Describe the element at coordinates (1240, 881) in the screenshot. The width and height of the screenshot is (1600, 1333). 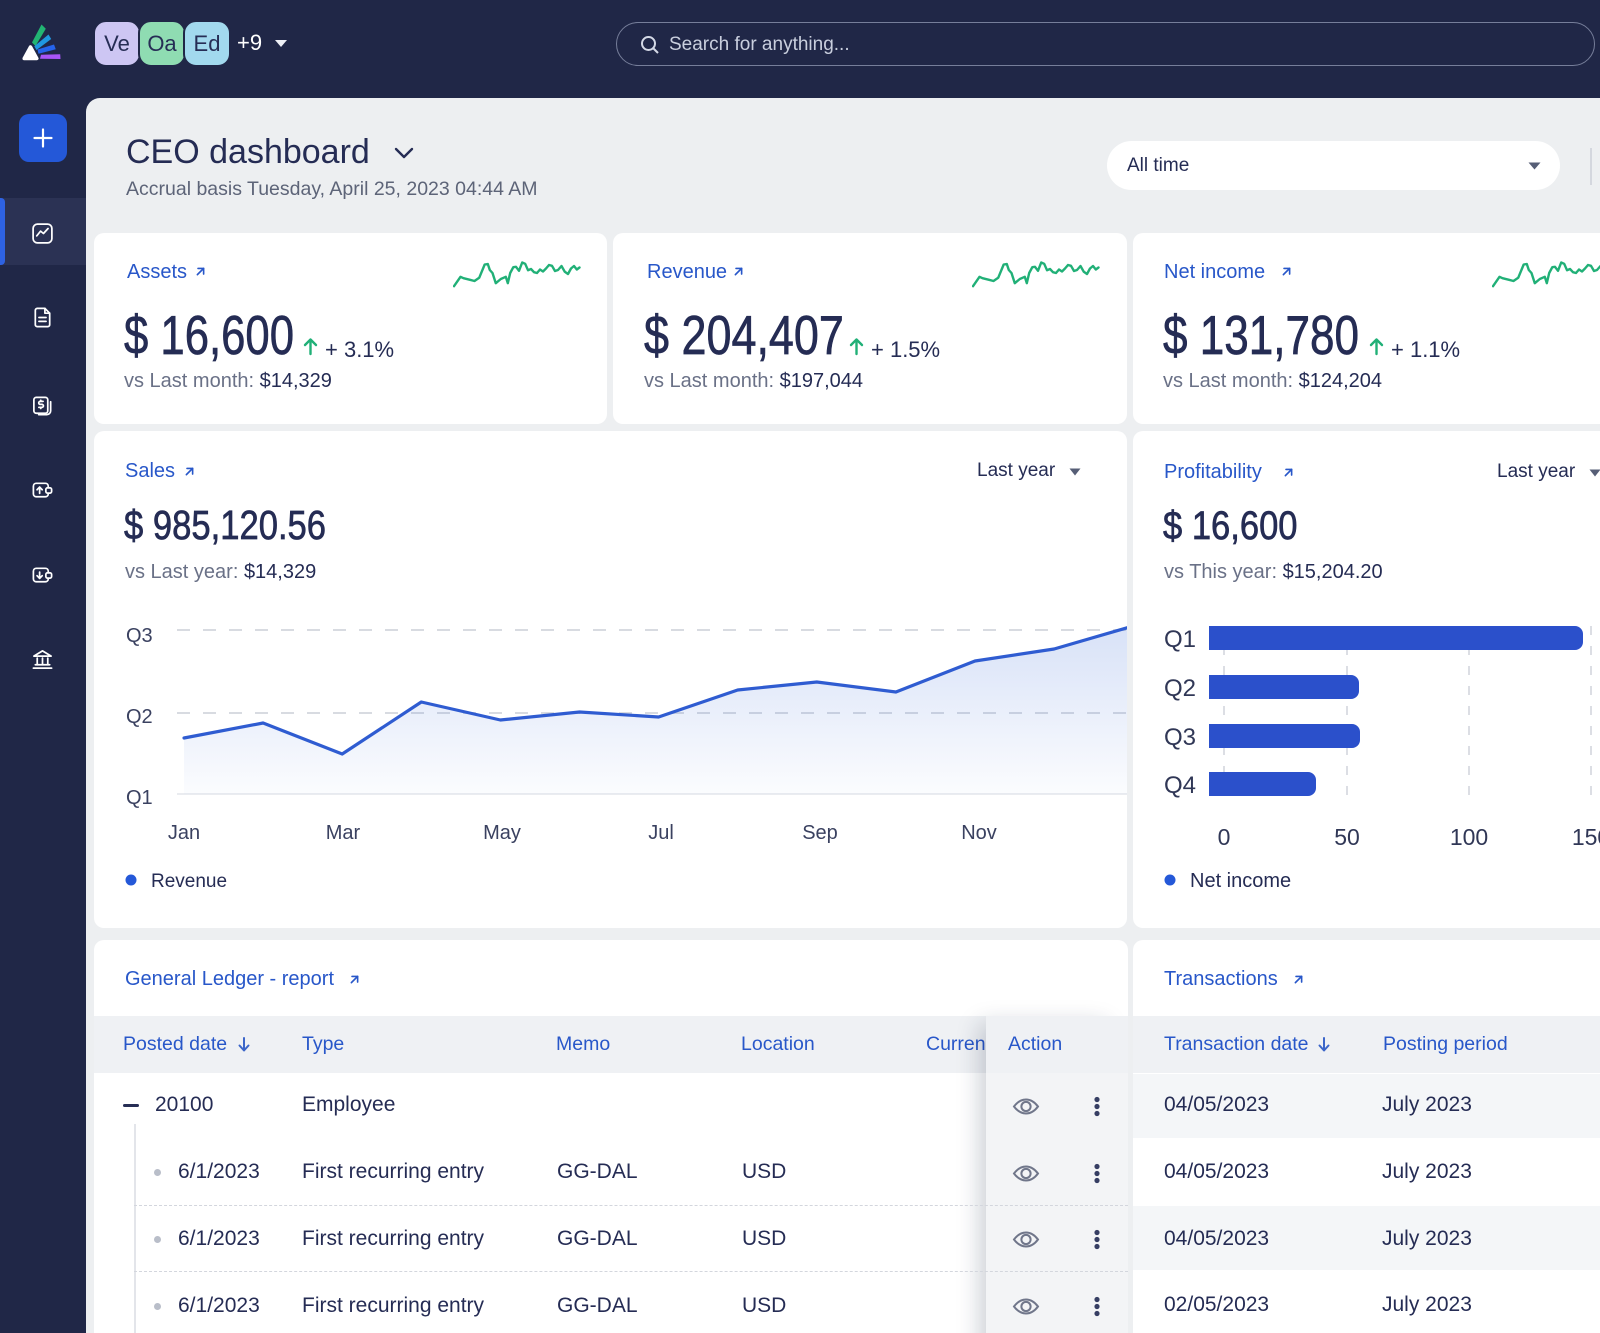
I see `svg-text: Net income` at that location.